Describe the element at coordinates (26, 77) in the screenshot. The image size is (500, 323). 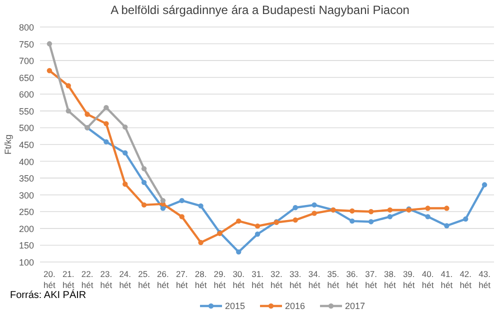
I see `y-tick-label: 650` at that location.